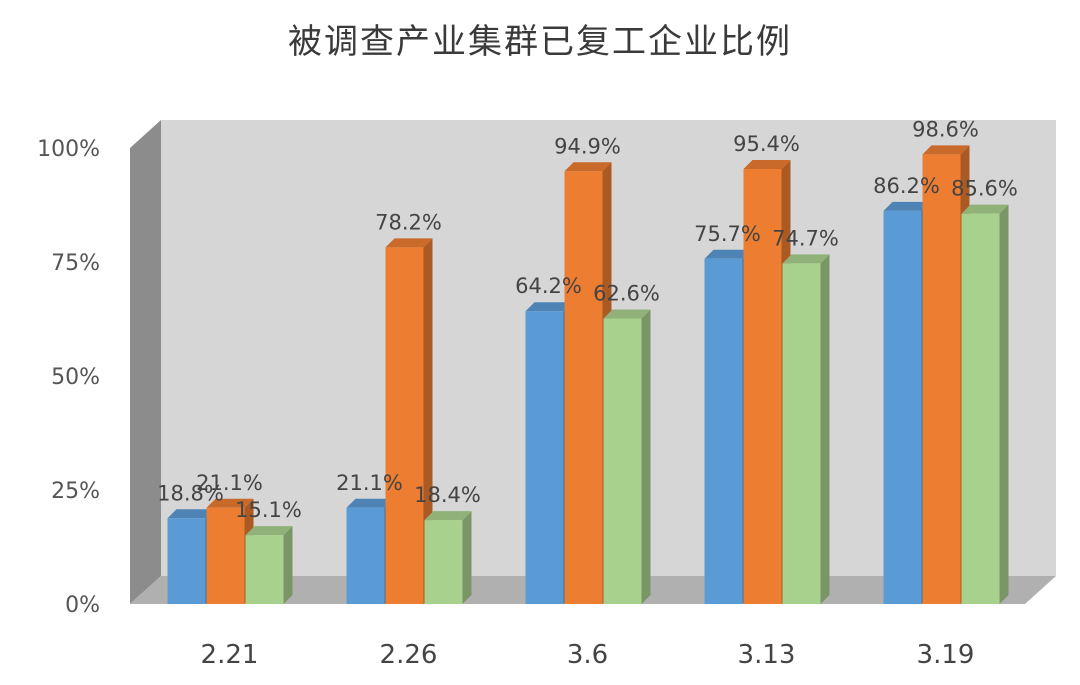 The height and width of the screenshot is (685, 1080). What do you see at coordinates (984, 189) in the screenshot?
I see `data-label: 85.6%` at bounding box center [984, 189].